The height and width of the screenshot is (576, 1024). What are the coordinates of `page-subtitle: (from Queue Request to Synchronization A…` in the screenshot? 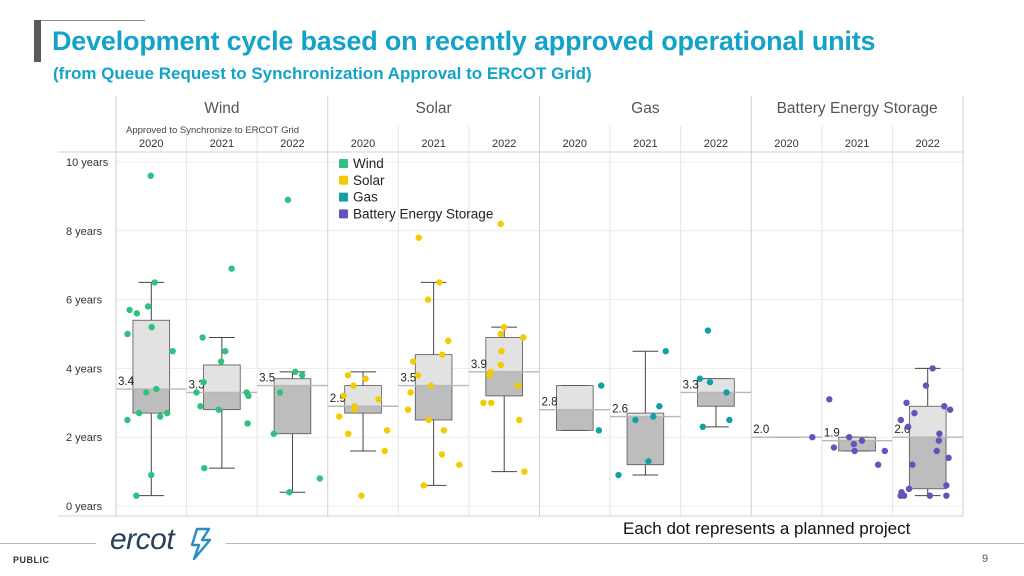 It's located at (322, 73).